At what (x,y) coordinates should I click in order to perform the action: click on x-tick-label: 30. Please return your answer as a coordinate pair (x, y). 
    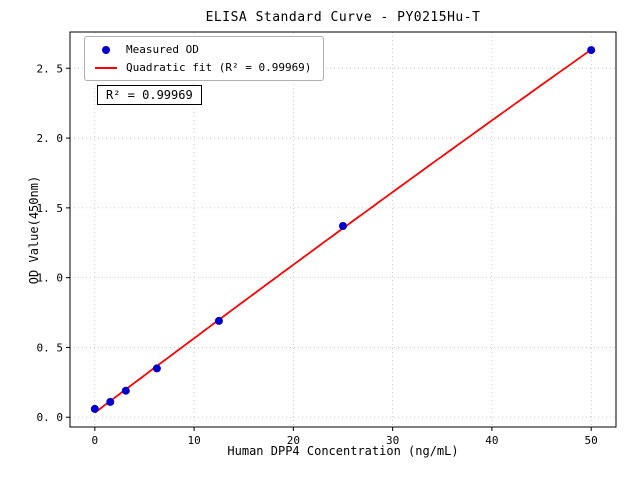
    Looking at the image, I should click on (392, 440).